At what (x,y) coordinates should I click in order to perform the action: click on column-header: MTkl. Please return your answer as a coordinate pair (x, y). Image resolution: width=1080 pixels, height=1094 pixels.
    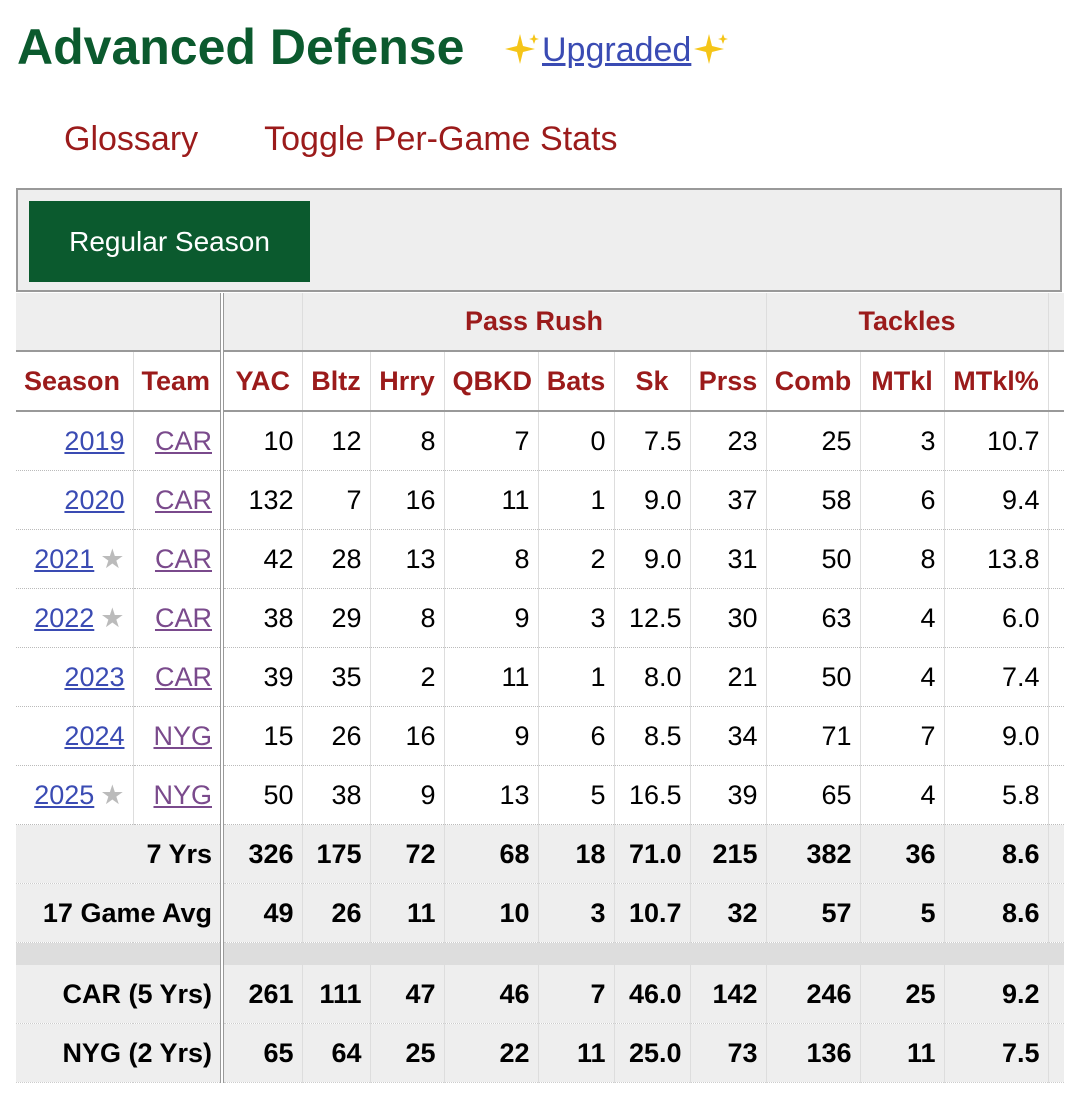
    Looking at the image, I should click on (902, 381).